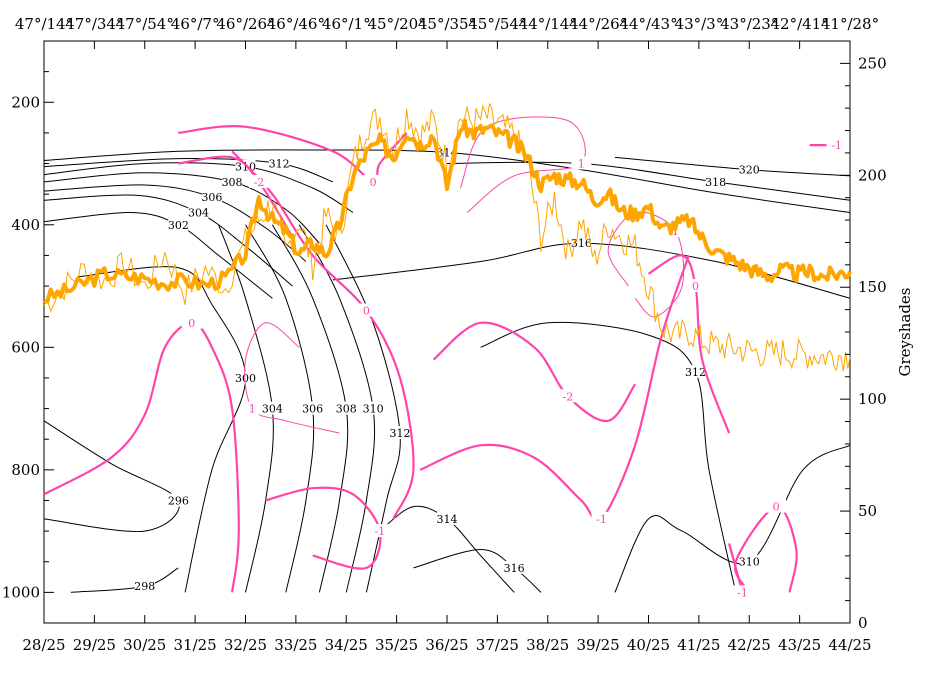  What do you see at coordinates (872, 175) in the screenshot?
I see `y2-axis-tick-label: 200` at bounding box center [872, 175].